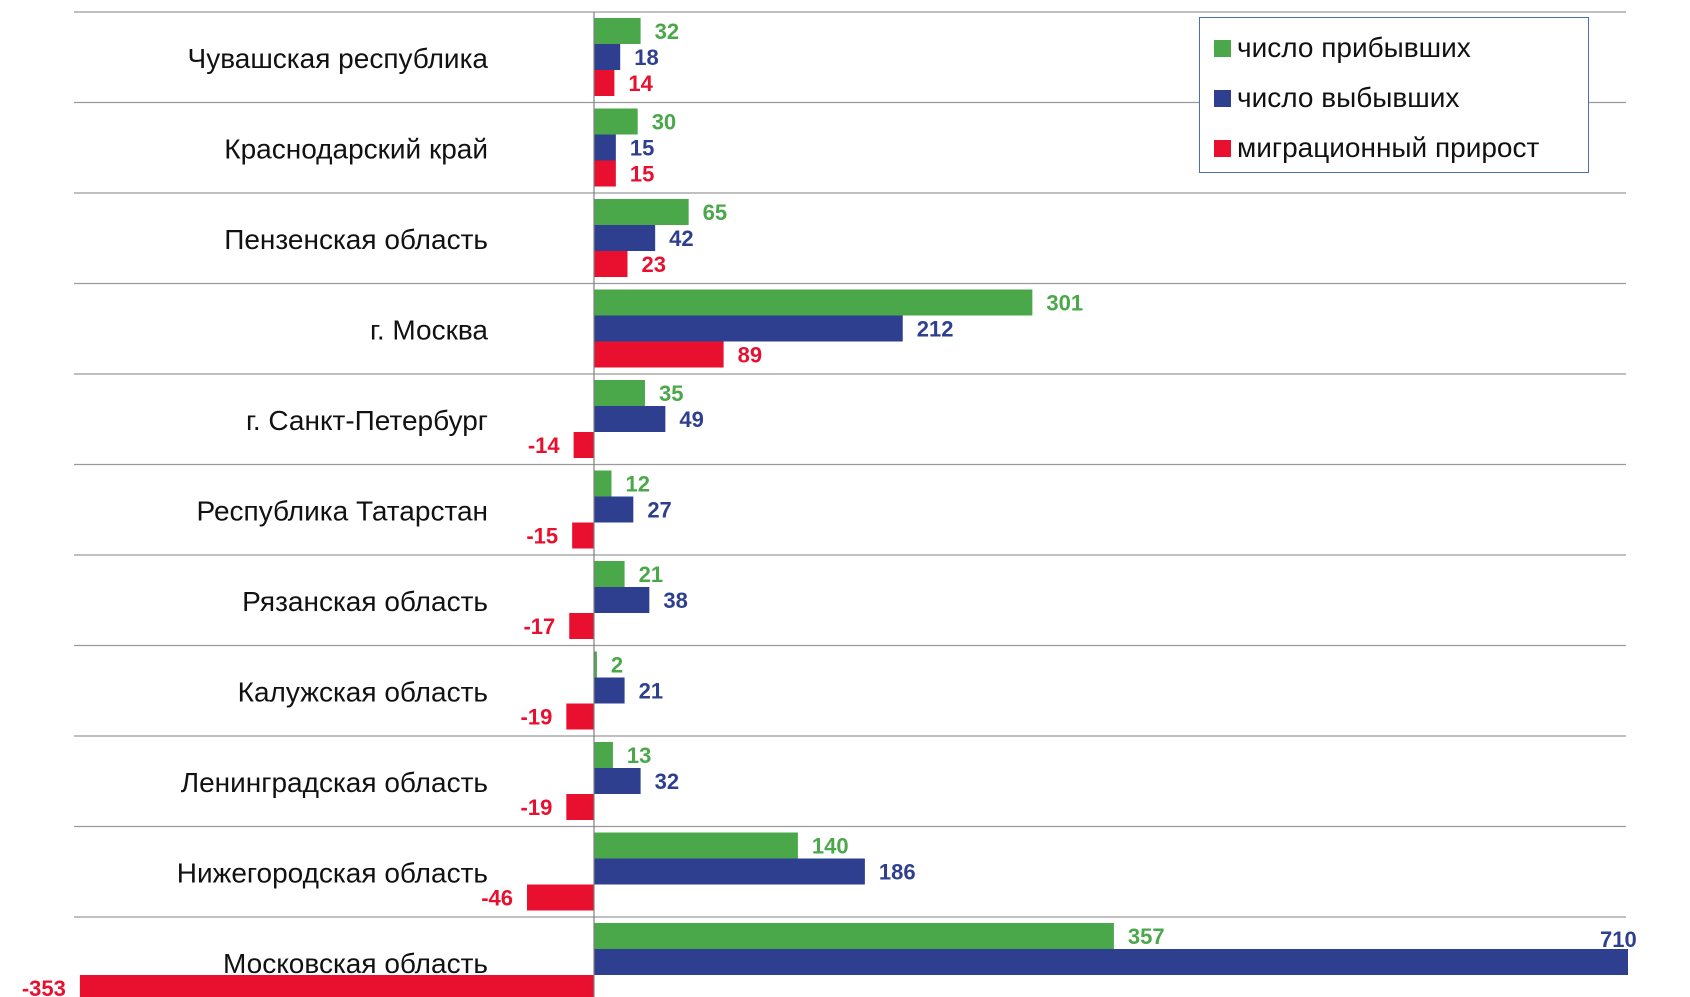  Describe the element at coordinates (1348, 97) in the screenshot. I see `legend-label-departures: число выбывших` at that location.